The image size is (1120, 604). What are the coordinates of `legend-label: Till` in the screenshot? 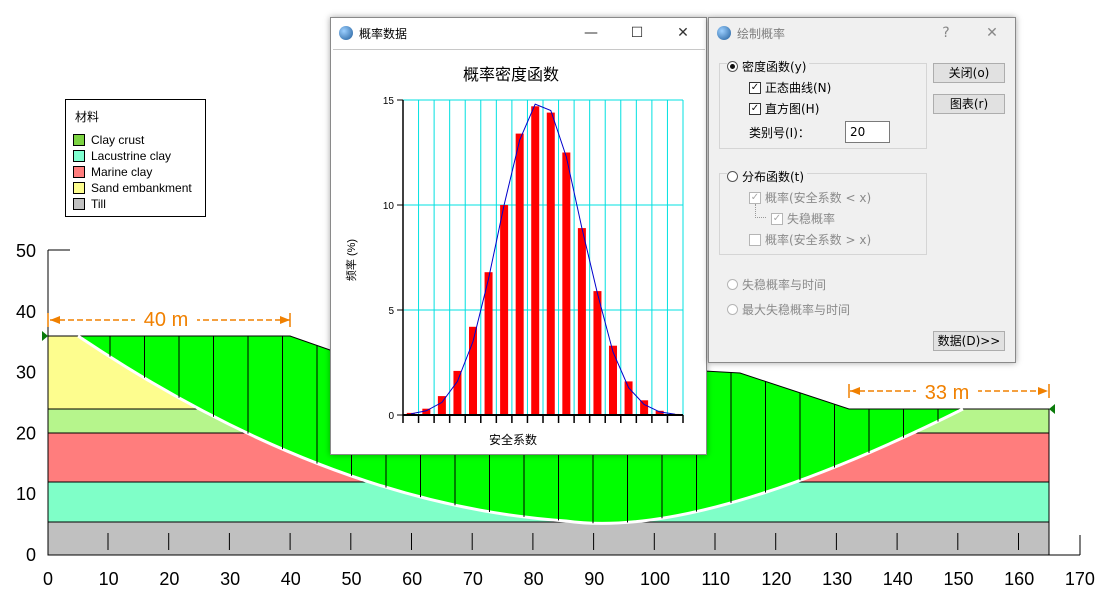 It's located at (98, 204).